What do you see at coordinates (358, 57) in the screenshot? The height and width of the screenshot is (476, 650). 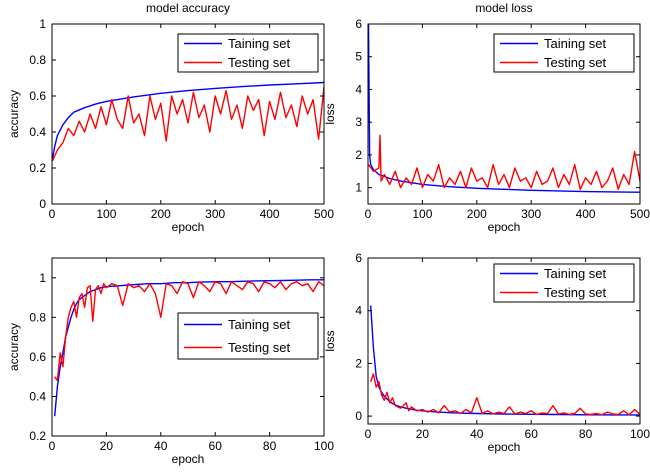 I see `y-tick-label: 5` at bounding box center [358, 57].